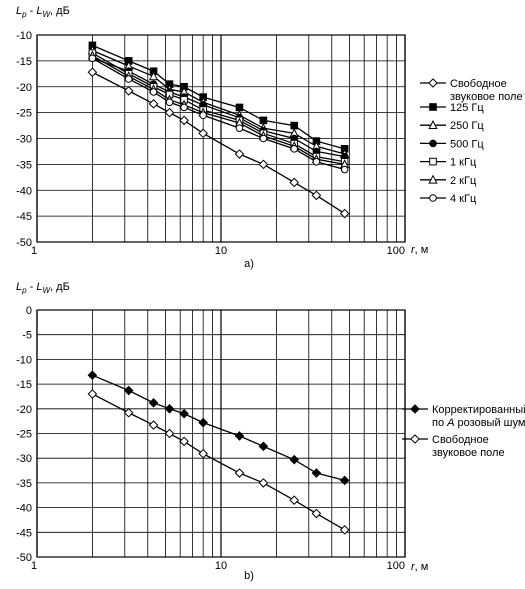 This screenshot has height=589, width=525. Describe the element at coordinates (467, 144) in the screenshot. I see `legend-label: 500 Гц` at that location.